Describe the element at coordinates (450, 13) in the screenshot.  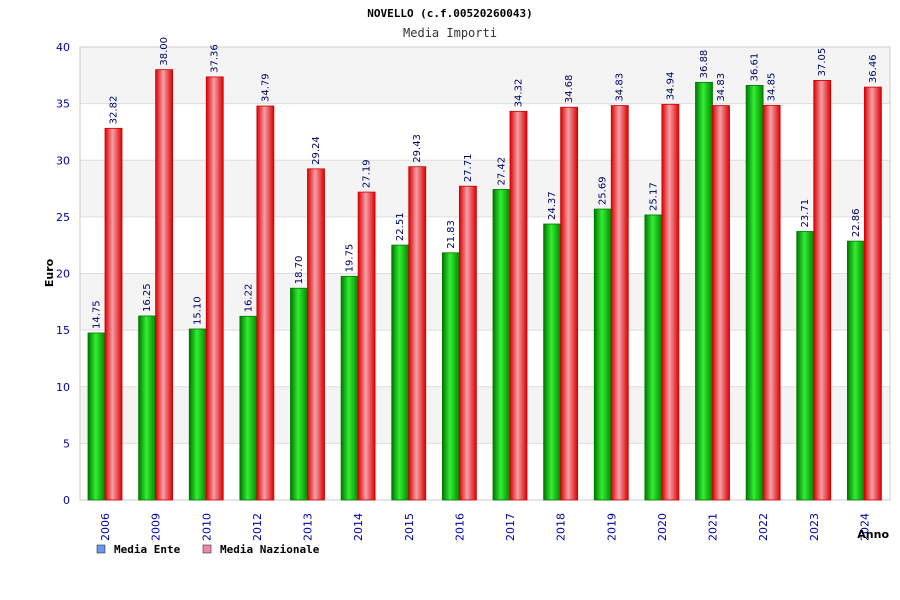
I see `chart-title: NOVELLO (c.f.00520260043)` at that location.